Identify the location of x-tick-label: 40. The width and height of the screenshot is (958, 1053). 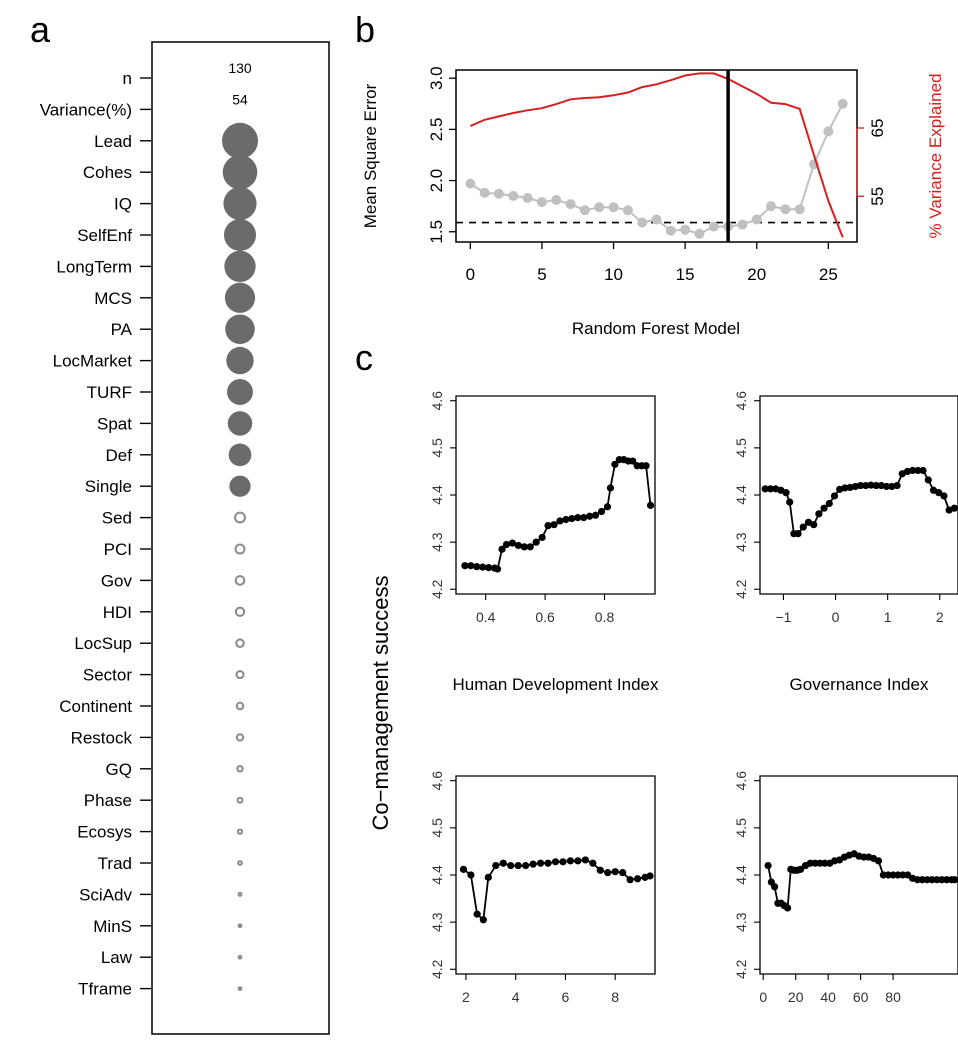
(828, 997).